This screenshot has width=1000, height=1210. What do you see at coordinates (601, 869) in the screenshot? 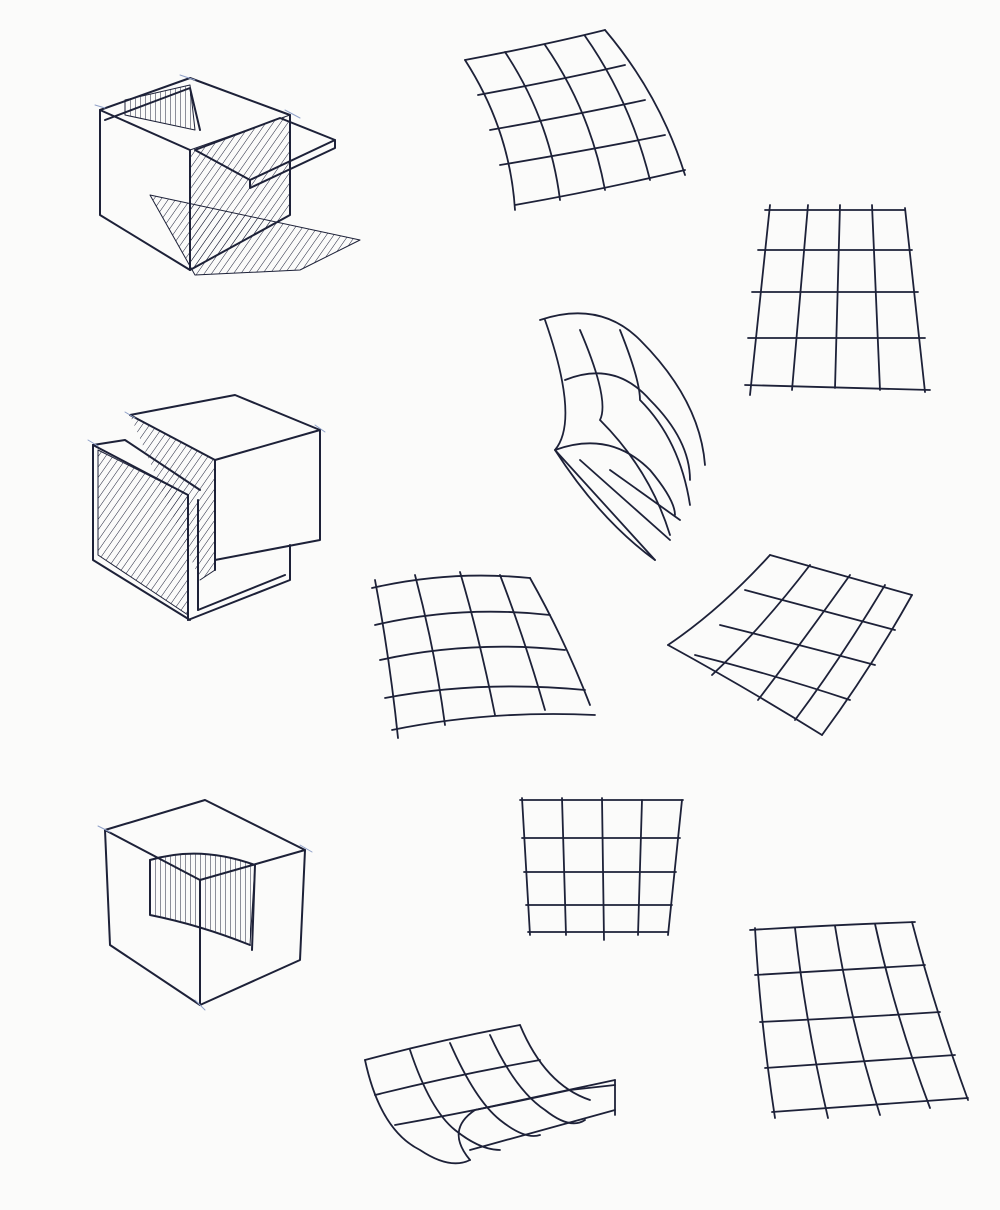
I see `square-grid-bottom-center` at bounding box center [601, 869].